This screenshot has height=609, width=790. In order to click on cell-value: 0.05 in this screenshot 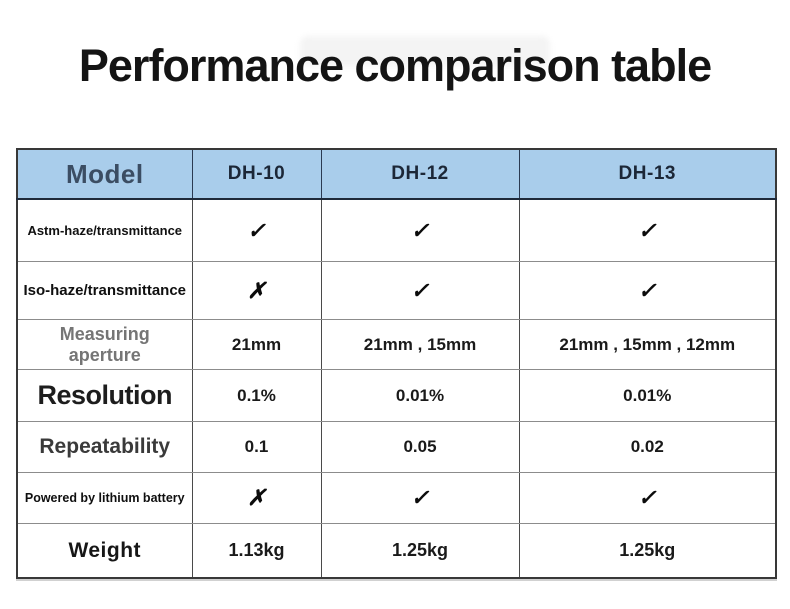, I will do `click(420, 446)`.